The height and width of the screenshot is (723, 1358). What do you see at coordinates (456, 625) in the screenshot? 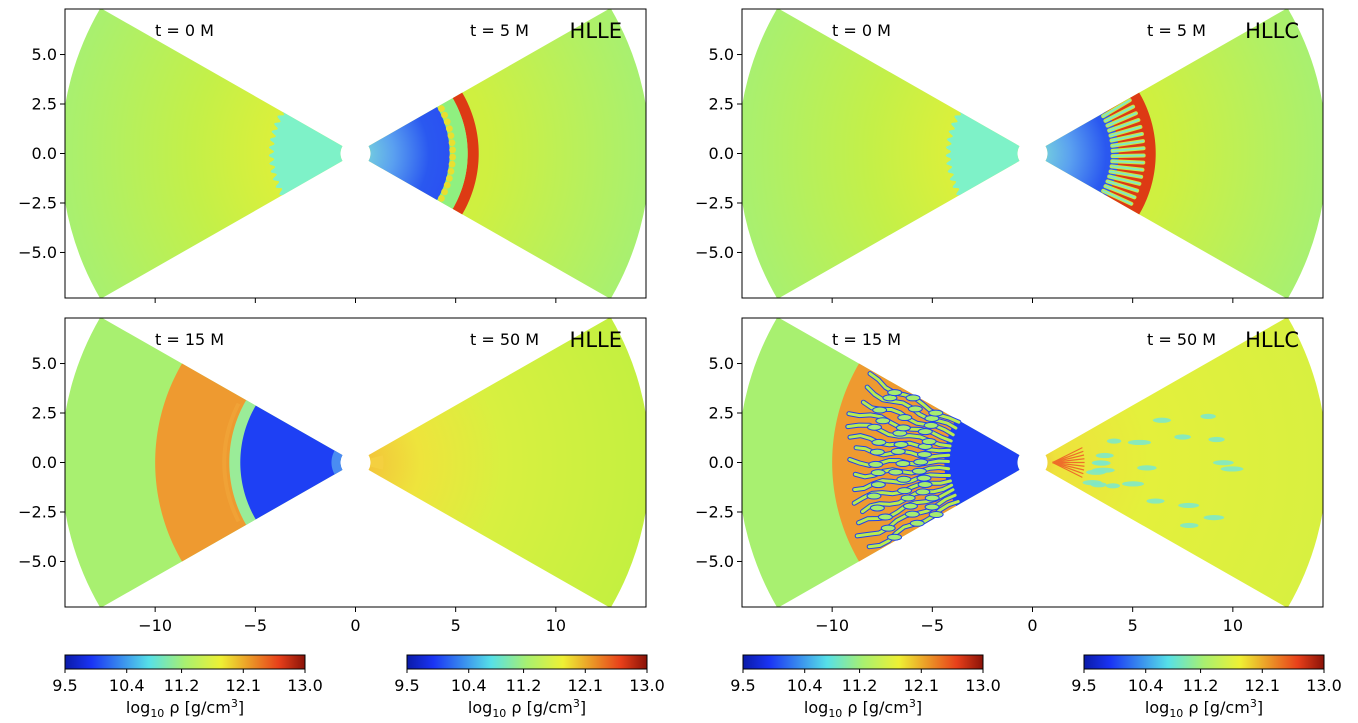
I see `x-tick-label: 5` at bounding box center [456, 625].